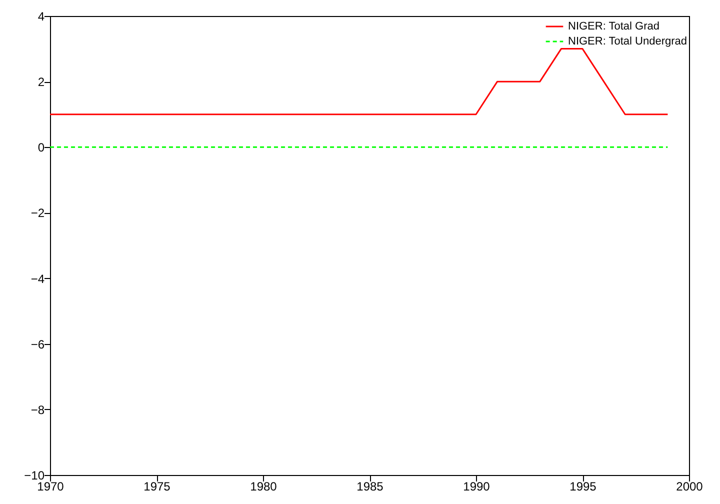 This screenshot has width=720, height=504. I want to click on x-tick-label: 1975, so click(157, 487).